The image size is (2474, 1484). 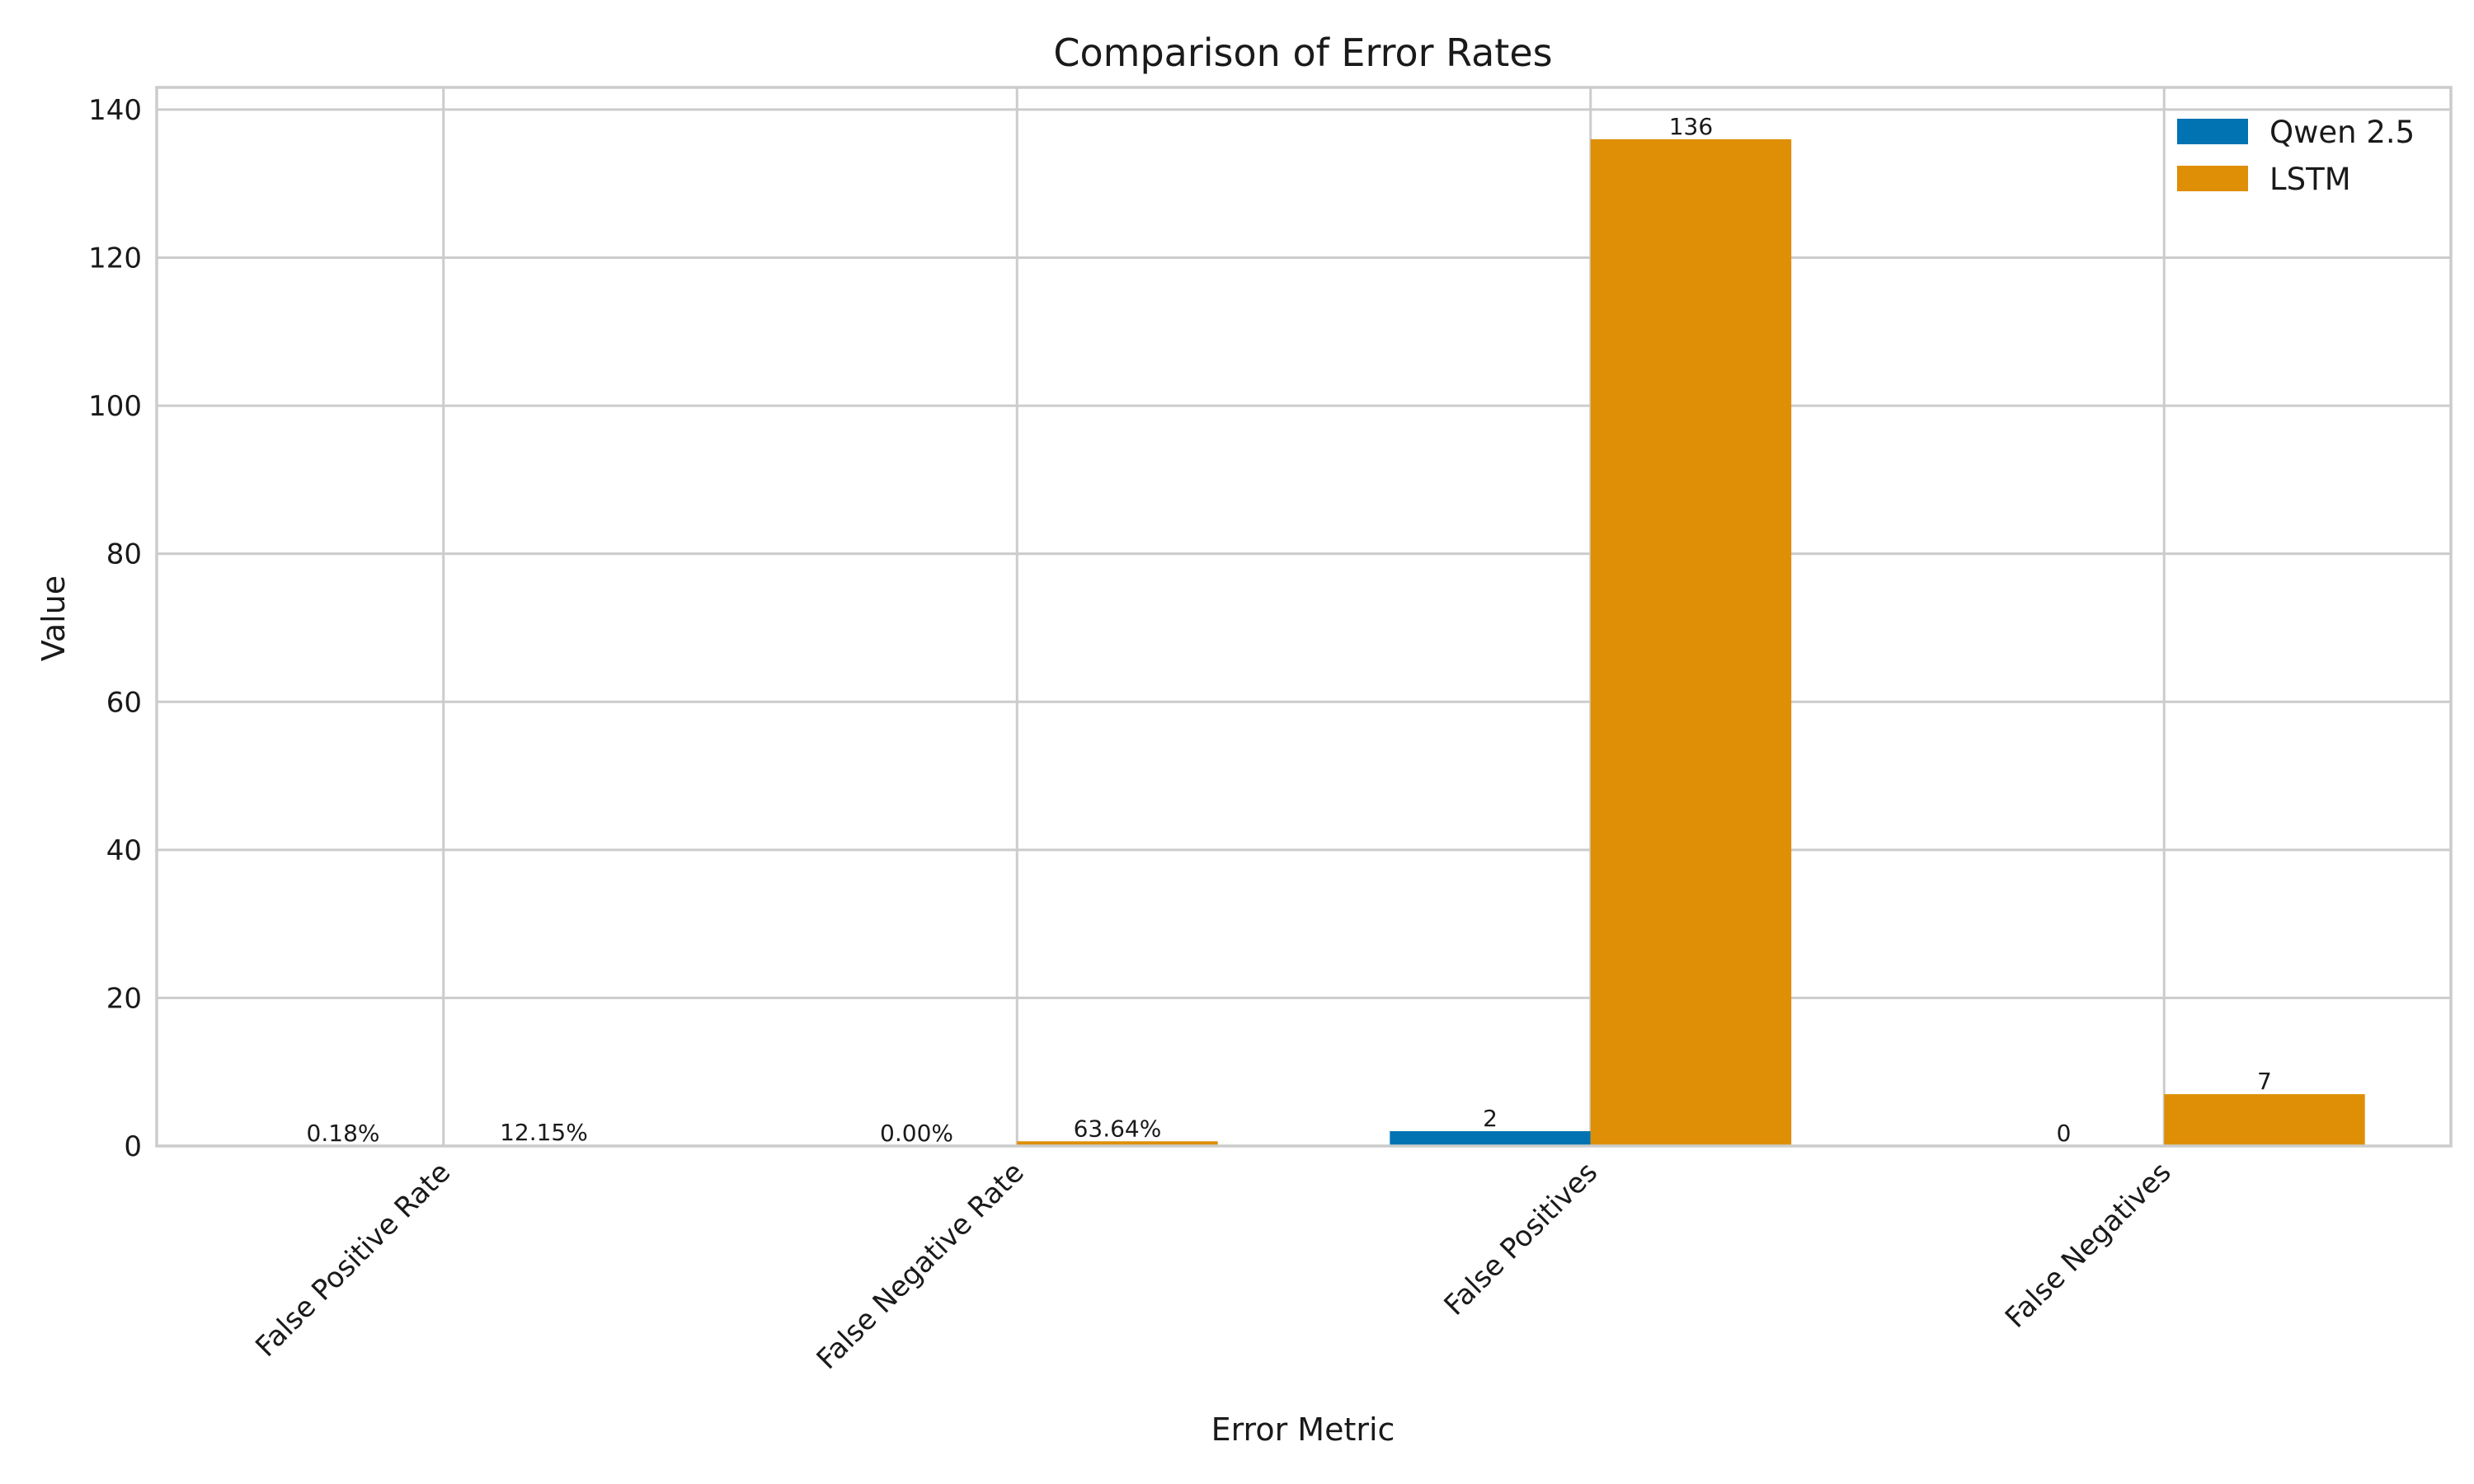 I want to click on x-tick-label: False Positives, so click(x=1521, y=1239).